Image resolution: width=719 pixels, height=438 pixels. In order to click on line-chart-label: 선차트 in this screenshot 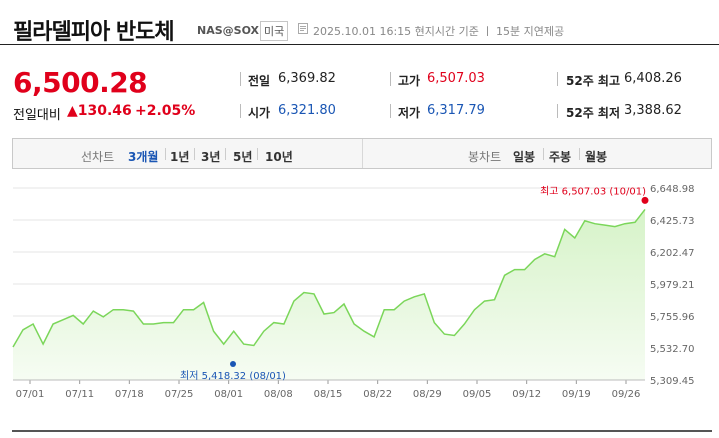, I will do `click(98, 157)`.